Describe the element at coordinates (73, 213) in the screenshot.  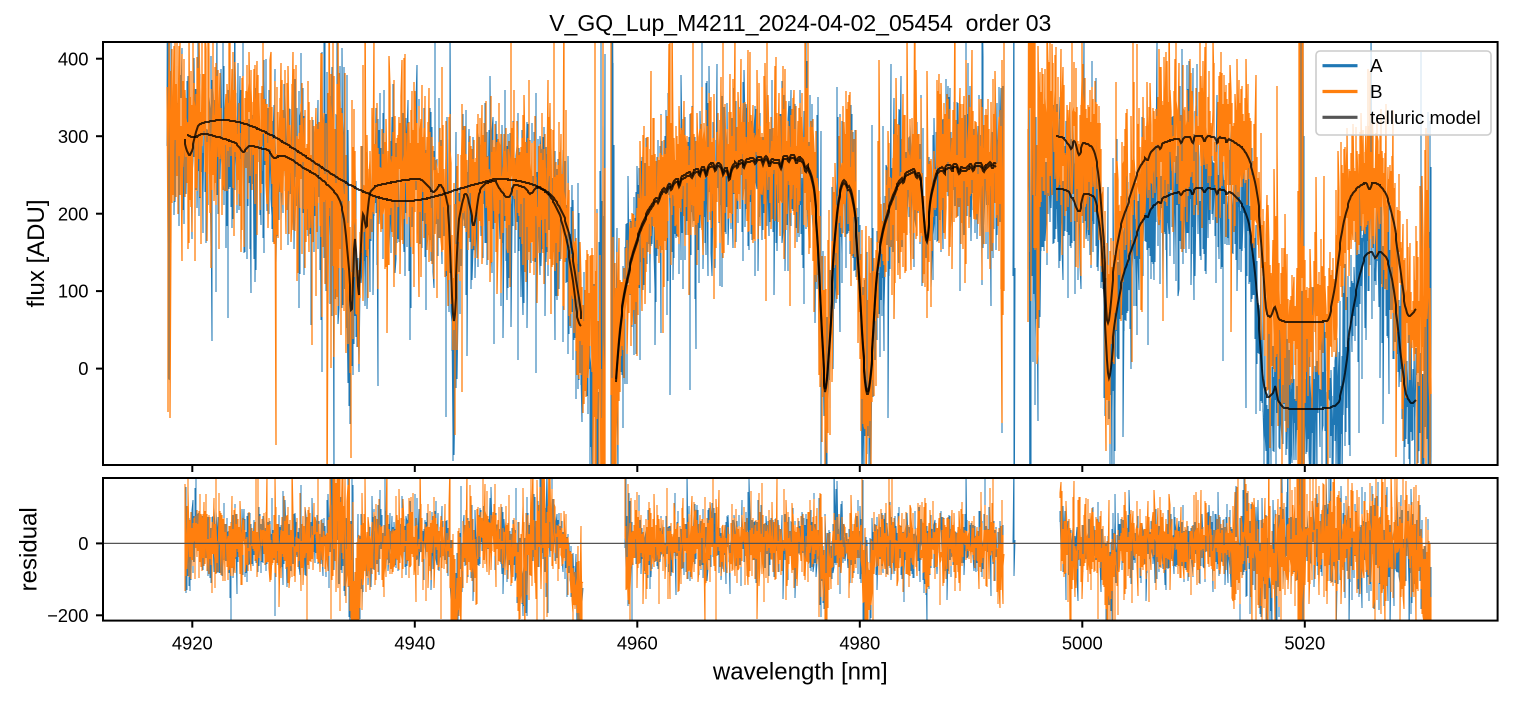
I see `svg-text: 200` at that location.